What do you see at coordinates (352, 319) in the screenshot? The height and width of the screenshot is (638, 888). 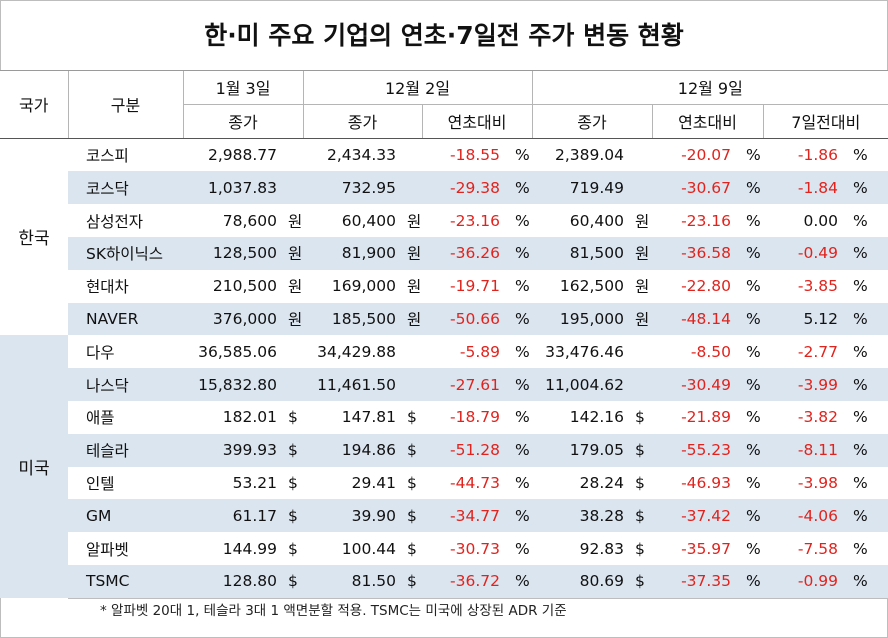 I see `dec2-close: 185,500` at bounding box center [352, 319].